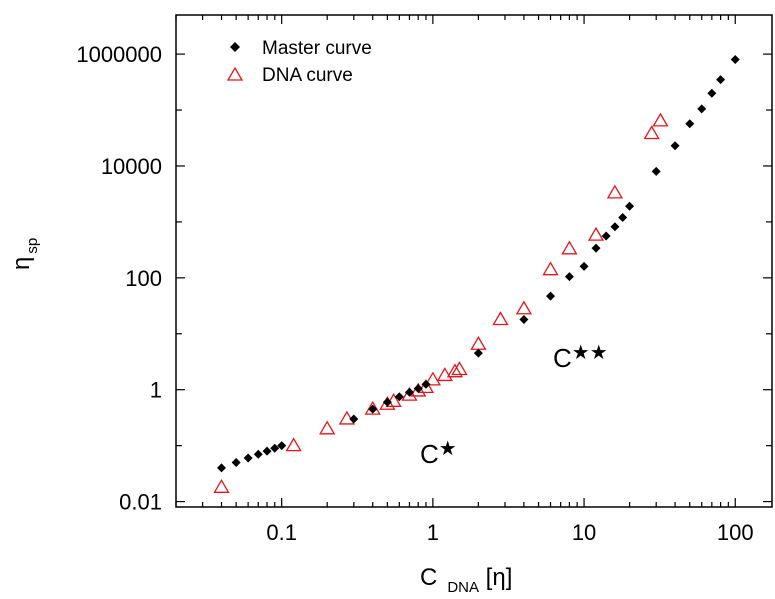 This screenshot has width=775, height=599. What do you see at coordinates (735, 532) in the screenshot?
I see `x-tick-label: 100` at bounding box center [735, 532].